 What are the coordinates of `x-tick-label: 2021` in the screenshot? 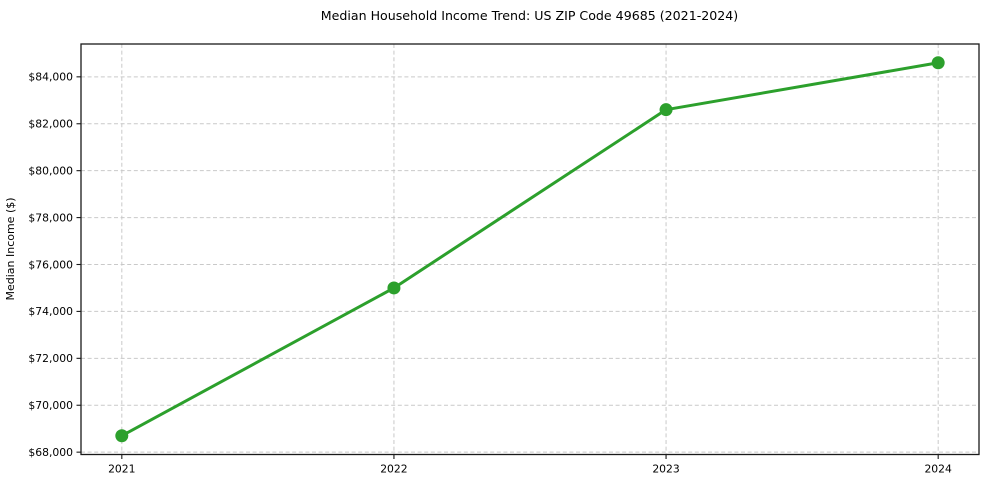 It's located at (121, 469).